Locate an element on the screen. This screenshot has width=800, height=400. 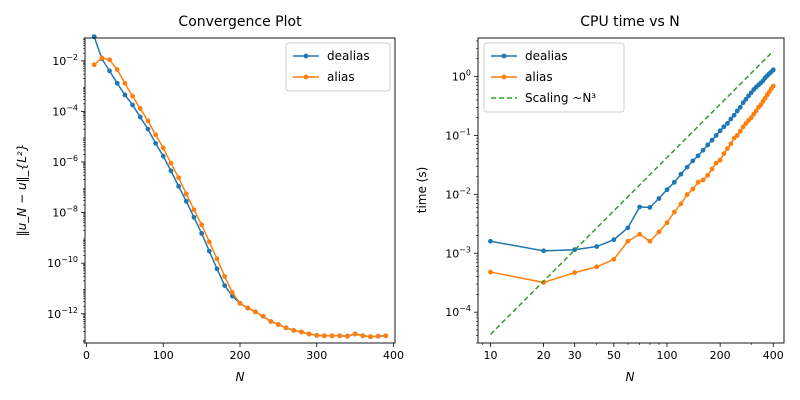
y-ticks: 10⁻⁴ 10⁻³ 10⁻² 10⁻¹ 10⁰ is located at coordinates (461, 192).